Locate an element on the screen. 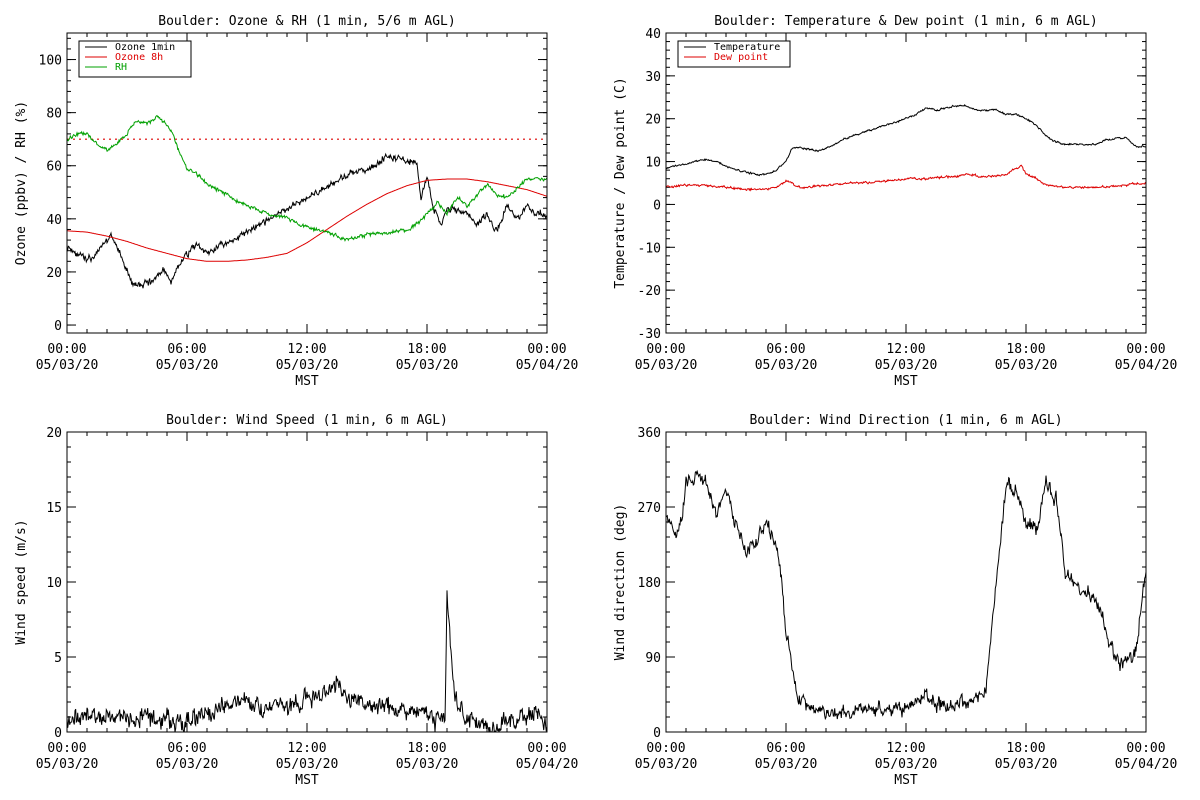 The image size is (1200, 800). y-axis-label: Wind speed (m/s) is located at coordinates (21, 581).